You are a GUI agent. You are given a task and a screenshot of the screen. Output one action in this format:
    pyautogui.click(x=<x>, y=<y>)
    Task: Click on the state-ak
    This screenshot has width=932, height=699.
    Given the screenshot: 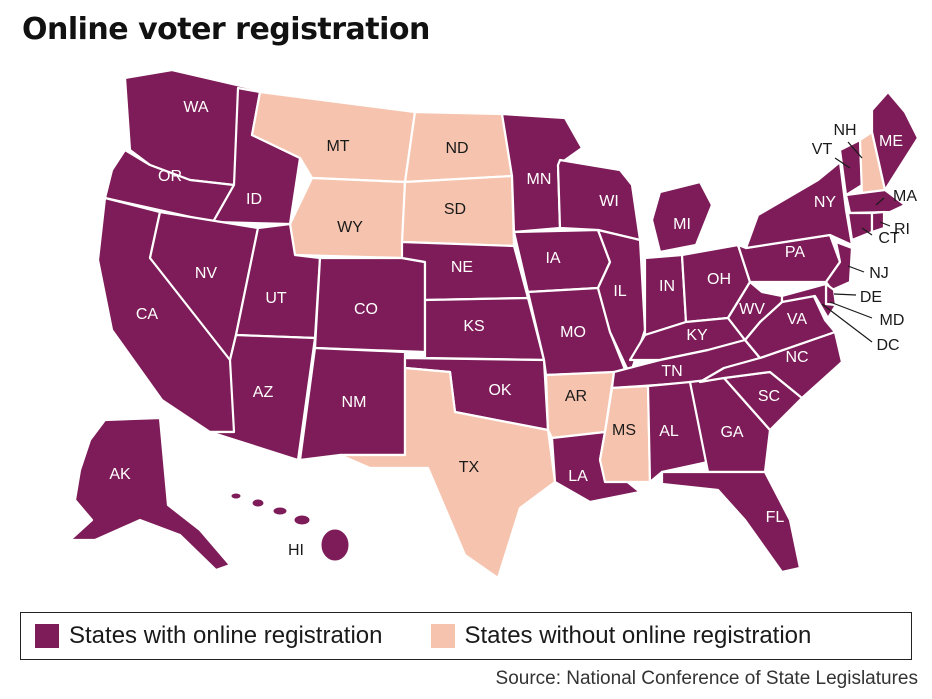 What is the action you would take?
    pyautogui.click(x=150, y=494)
    